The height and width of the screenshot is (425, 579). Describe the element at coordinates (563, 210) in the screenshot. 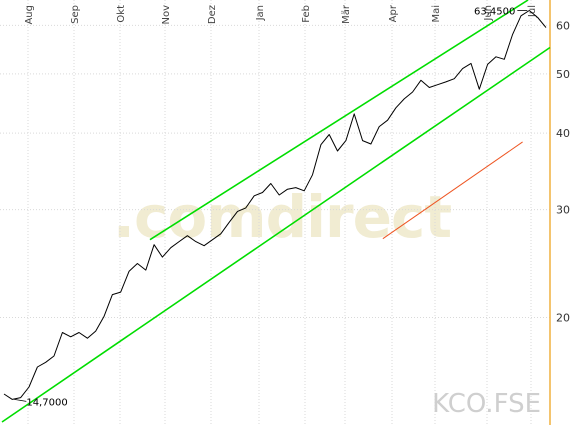

I see `y-tick-label-30: 30` at that location.